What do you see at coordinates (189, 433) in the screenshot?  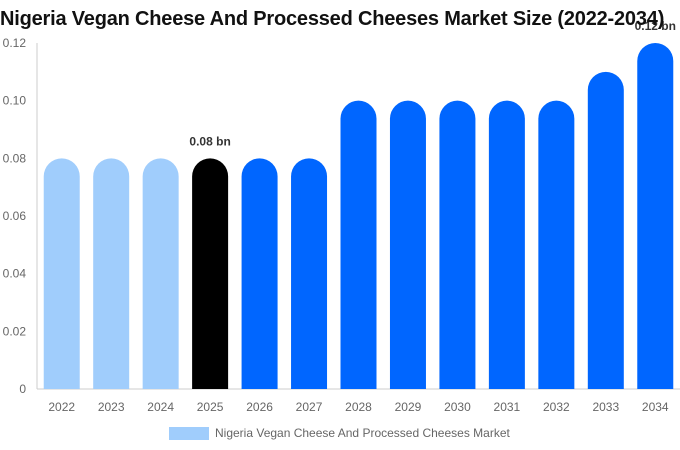 I see `legend-swatch` at bounding box center [189, 433].